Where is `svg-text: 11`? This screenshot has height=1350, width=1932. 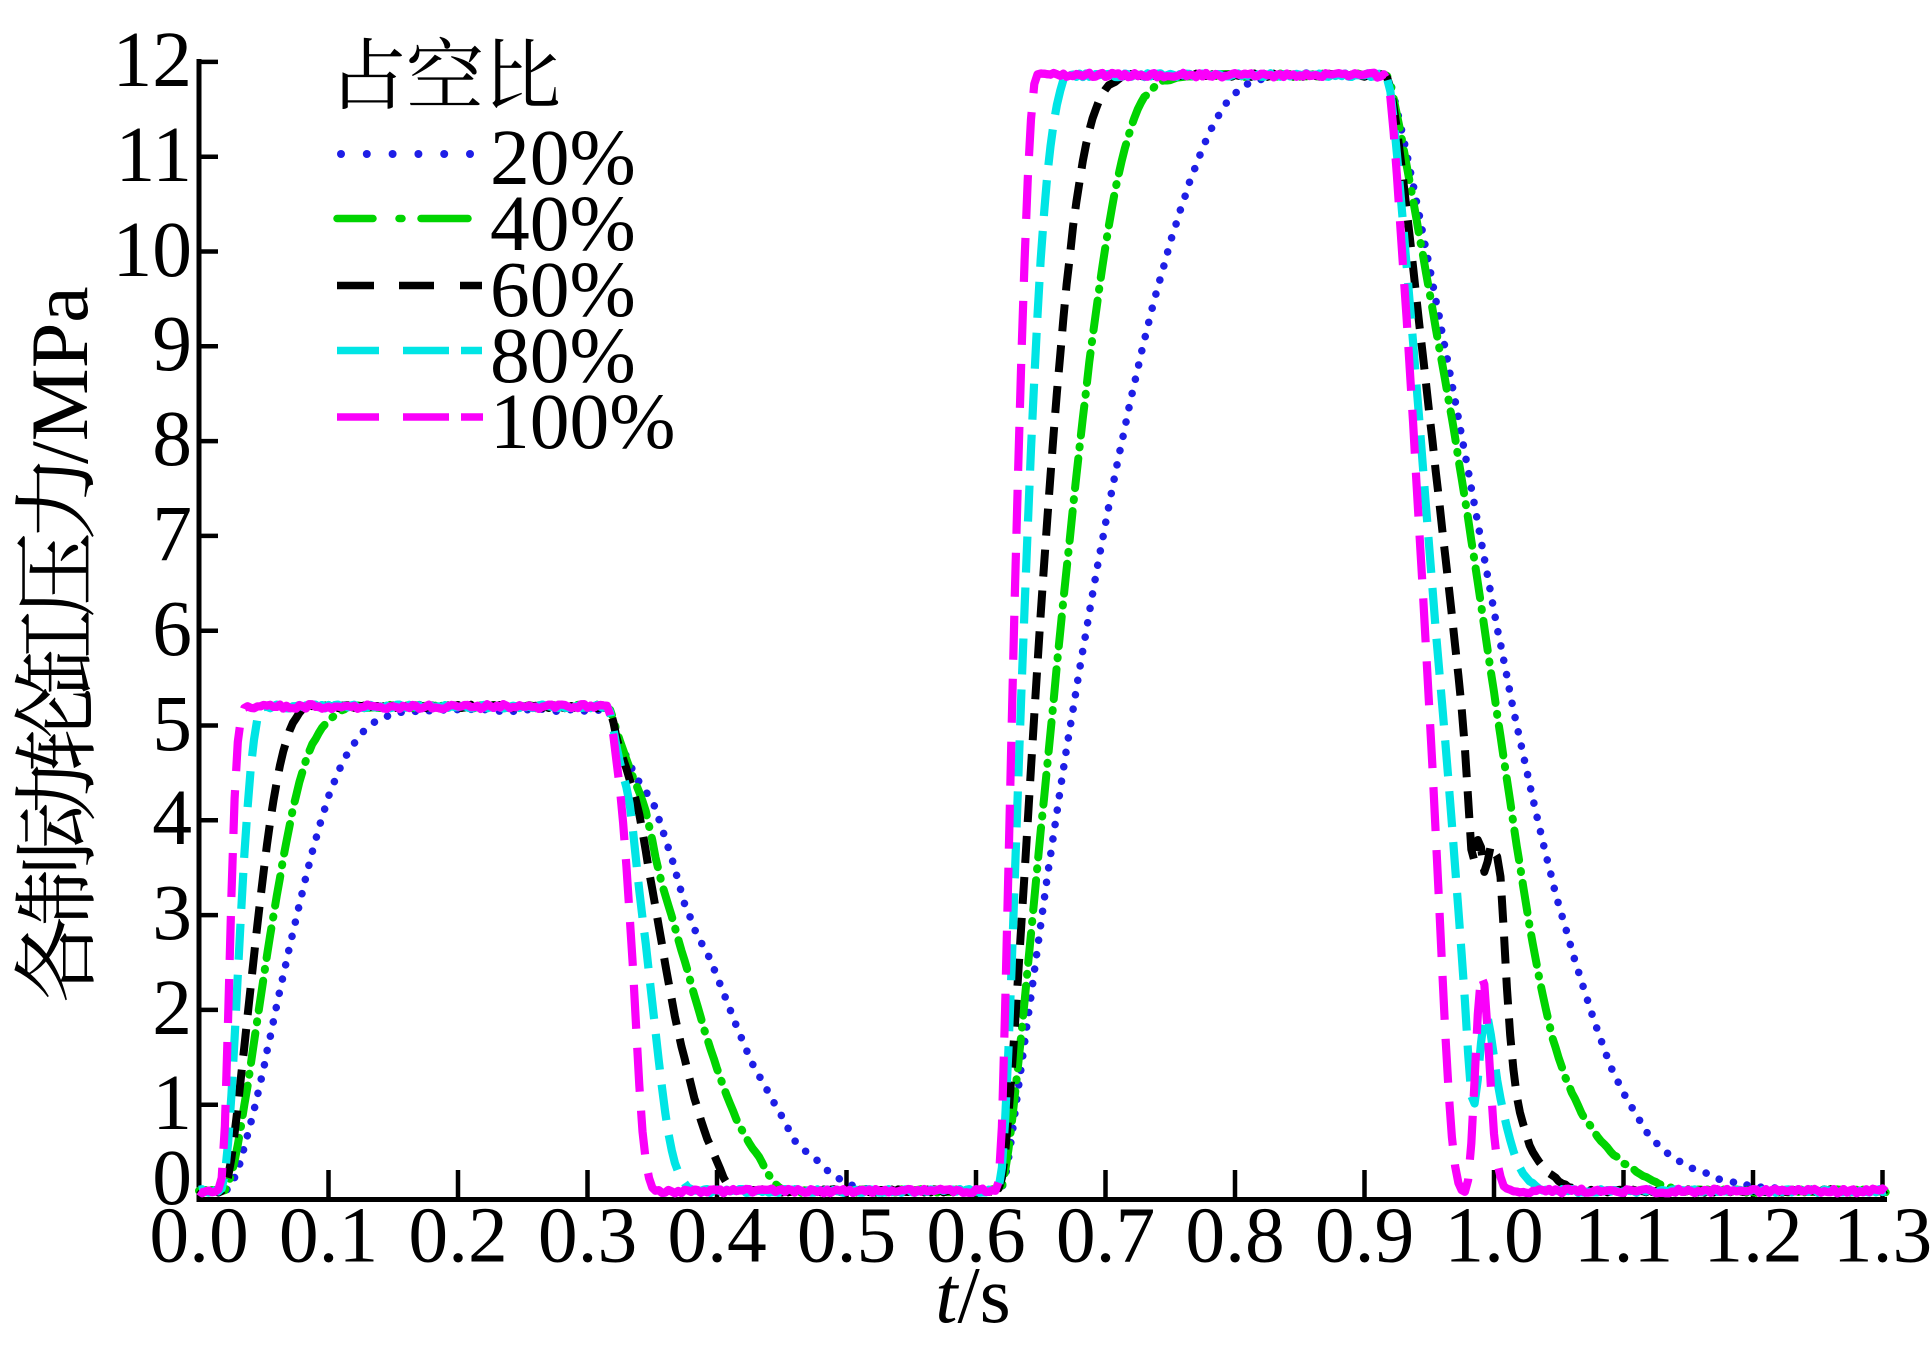 svg-text: 11 is located at coordinates (153, 155).